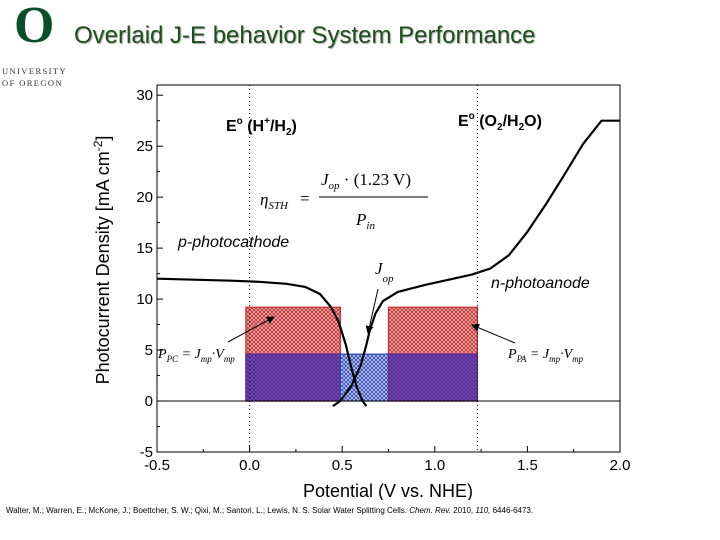 The height and width of the screenshot is (540, 720). I want to click on university-logo: O UNIVERSITY OF OREGON, so click(38, 44).